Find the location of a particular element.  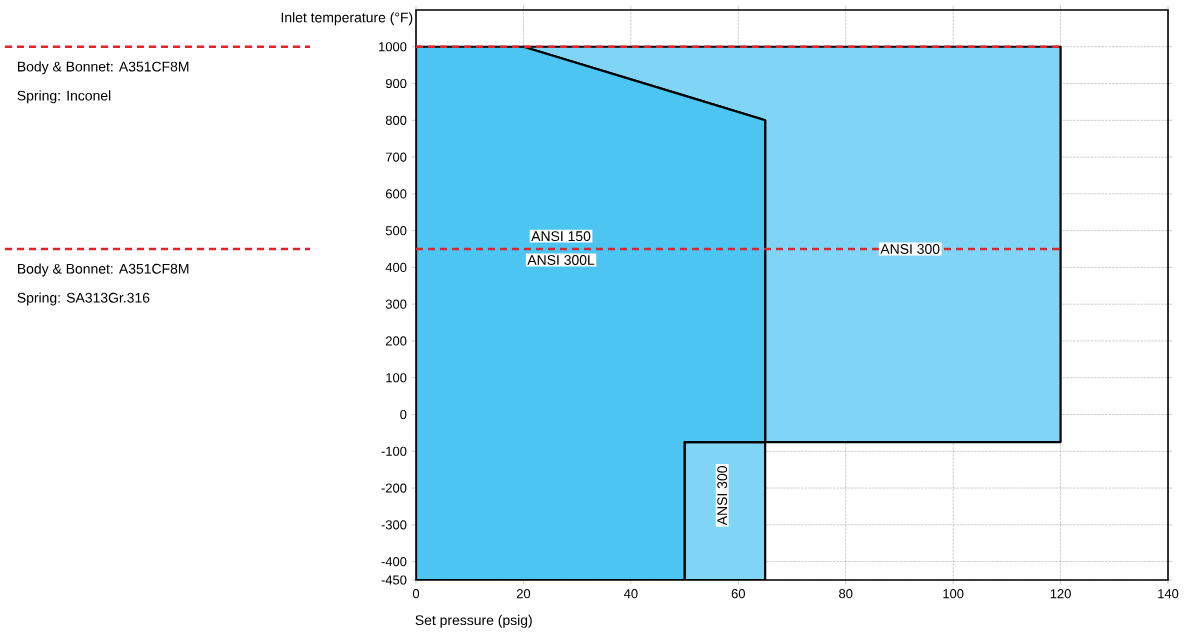

y-tick-label: 700 is located at coordinates (396, 157).